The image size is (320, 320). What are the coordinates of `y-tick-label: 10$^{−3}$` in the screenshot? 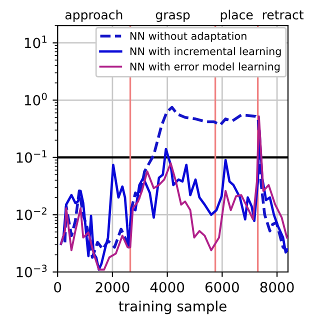 It's located at (31, 271).